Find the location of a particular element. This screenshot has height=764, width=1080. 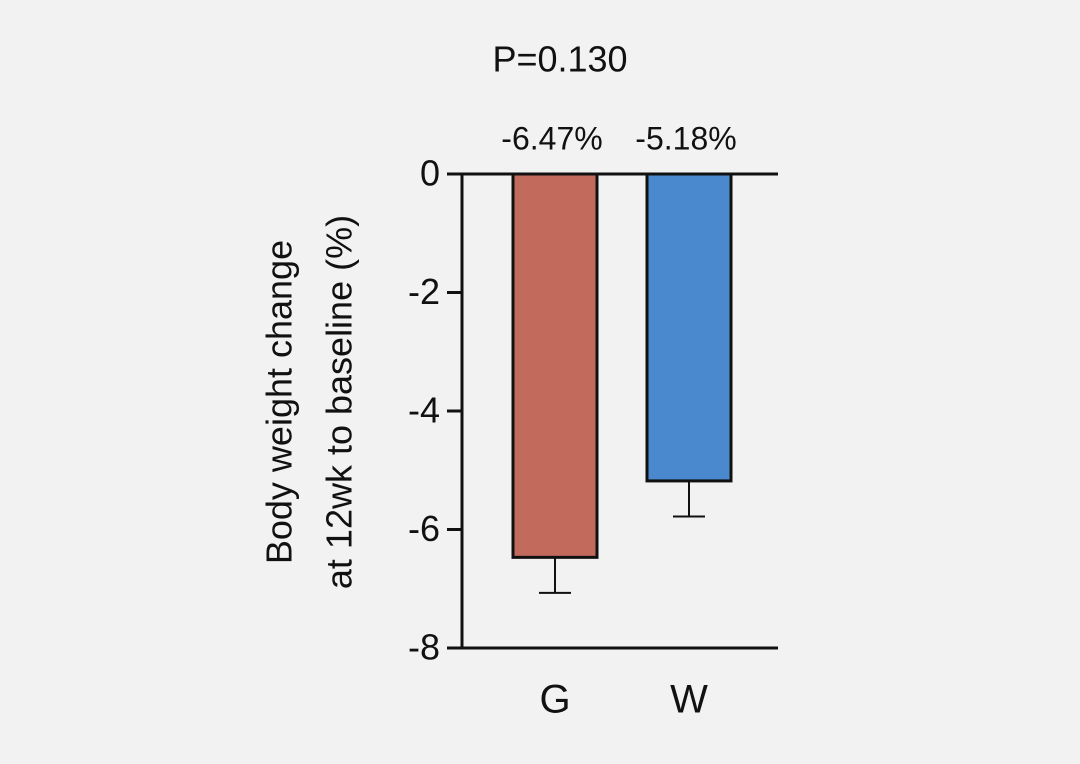

x-tick-label: W is located at coordinates (689, 700).